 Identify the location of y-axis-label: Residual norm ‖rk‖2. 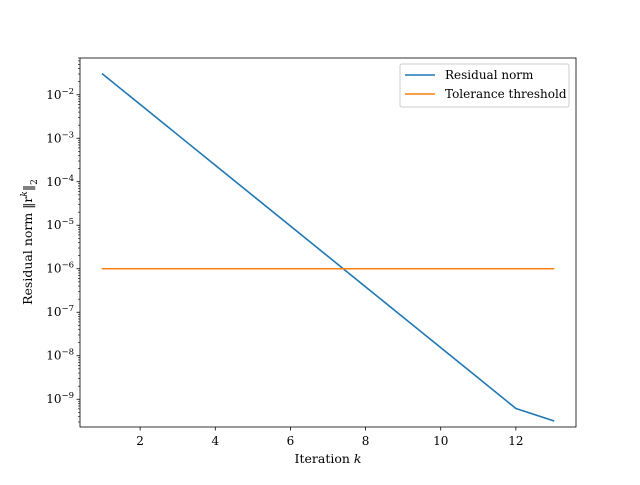
(30, 242).